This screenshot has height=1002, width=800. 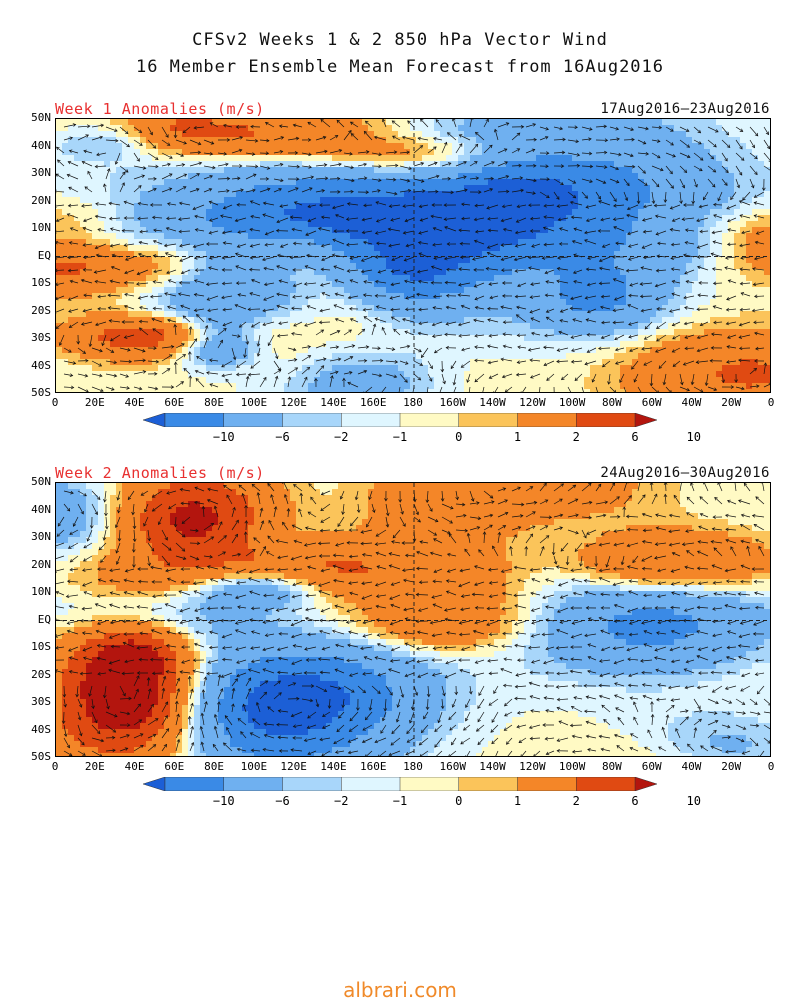 I want to click on longitude-label: 20E, so click(x=95, y=766).